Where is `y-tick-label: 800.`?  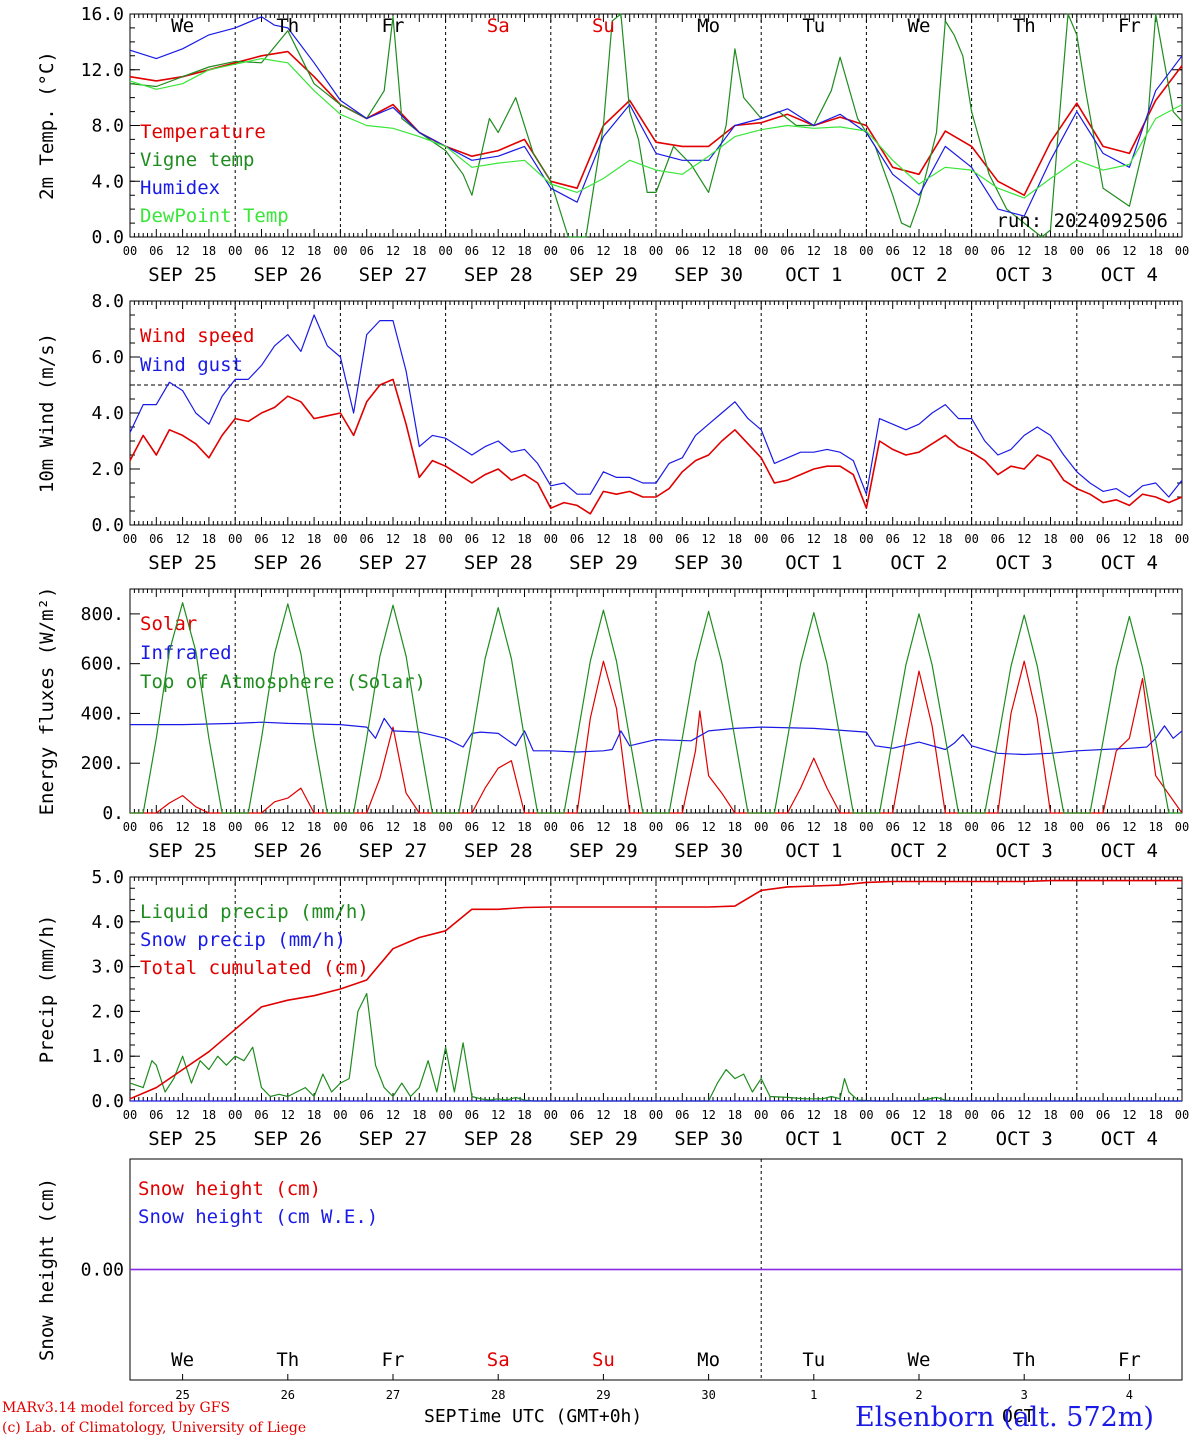
y-tick-label: 800. is located at coordinates (102, 614).